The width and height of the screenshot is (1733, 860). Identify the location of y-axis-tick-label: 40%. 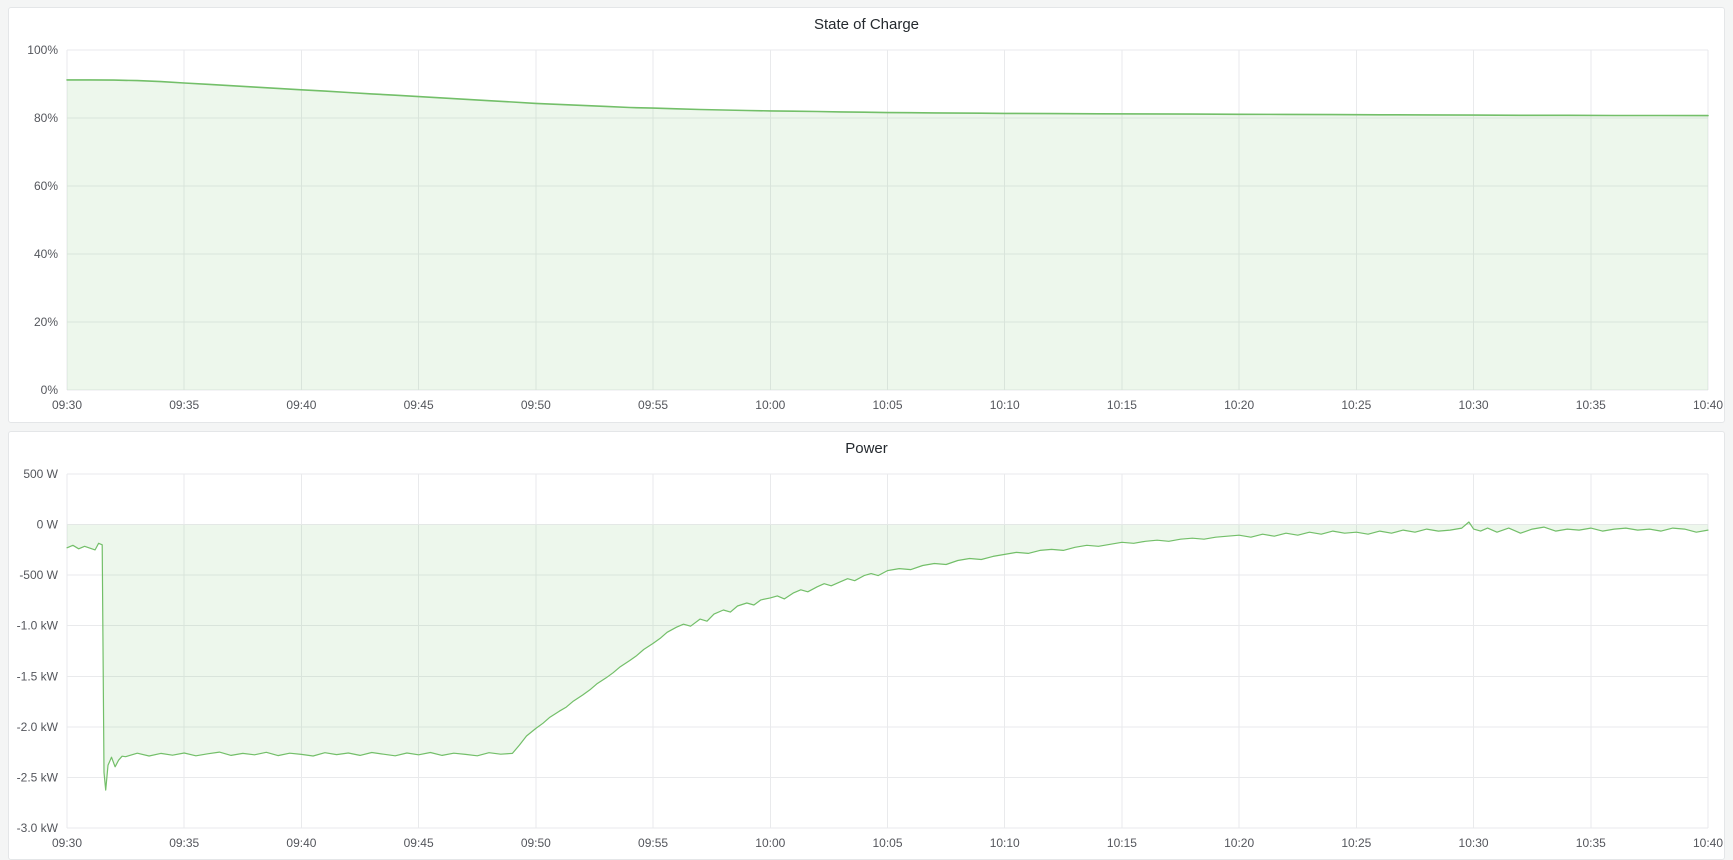
(46, 254).